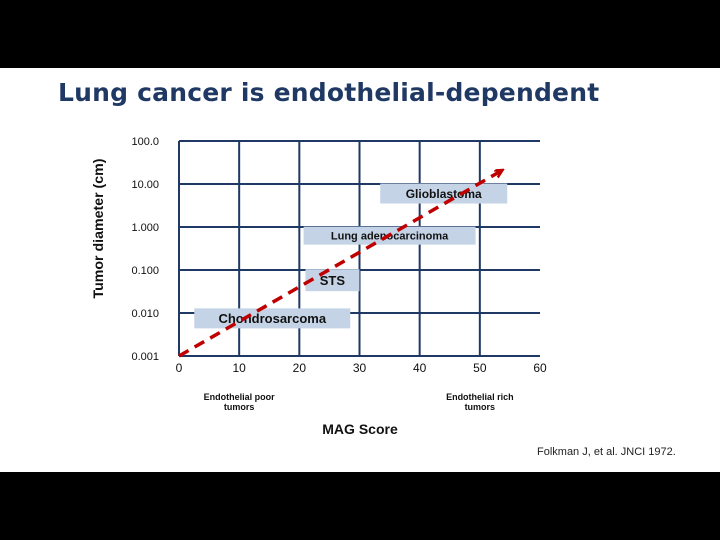  Describe the element at coordinates (272, 318) in the screenshot. I see `annotation-label: Chondrosarcoma` at that location.